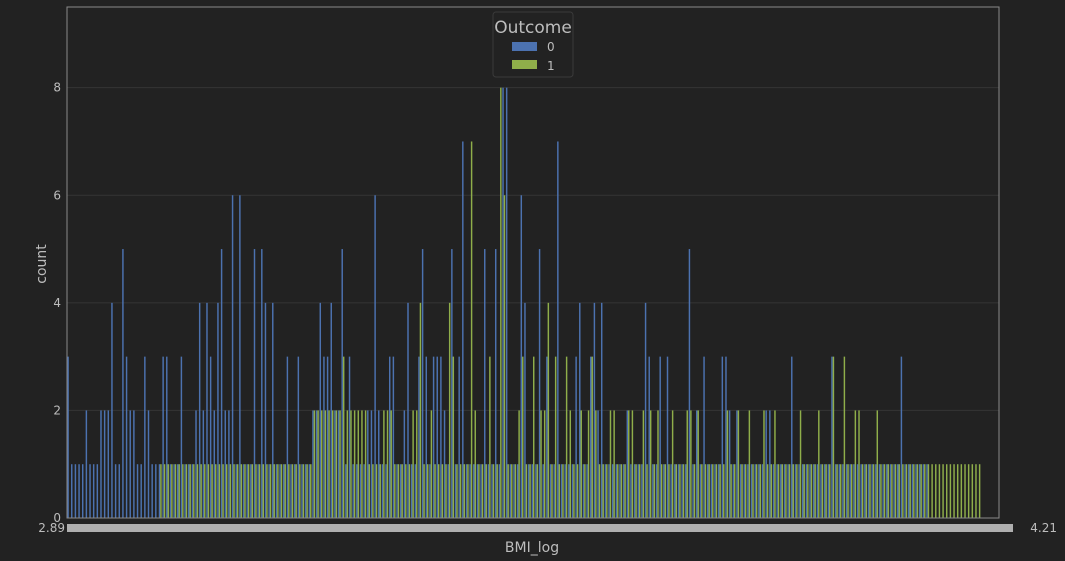 The image size is (1065, 561). I want to click on y-axis-label: count, so click(42, 264).